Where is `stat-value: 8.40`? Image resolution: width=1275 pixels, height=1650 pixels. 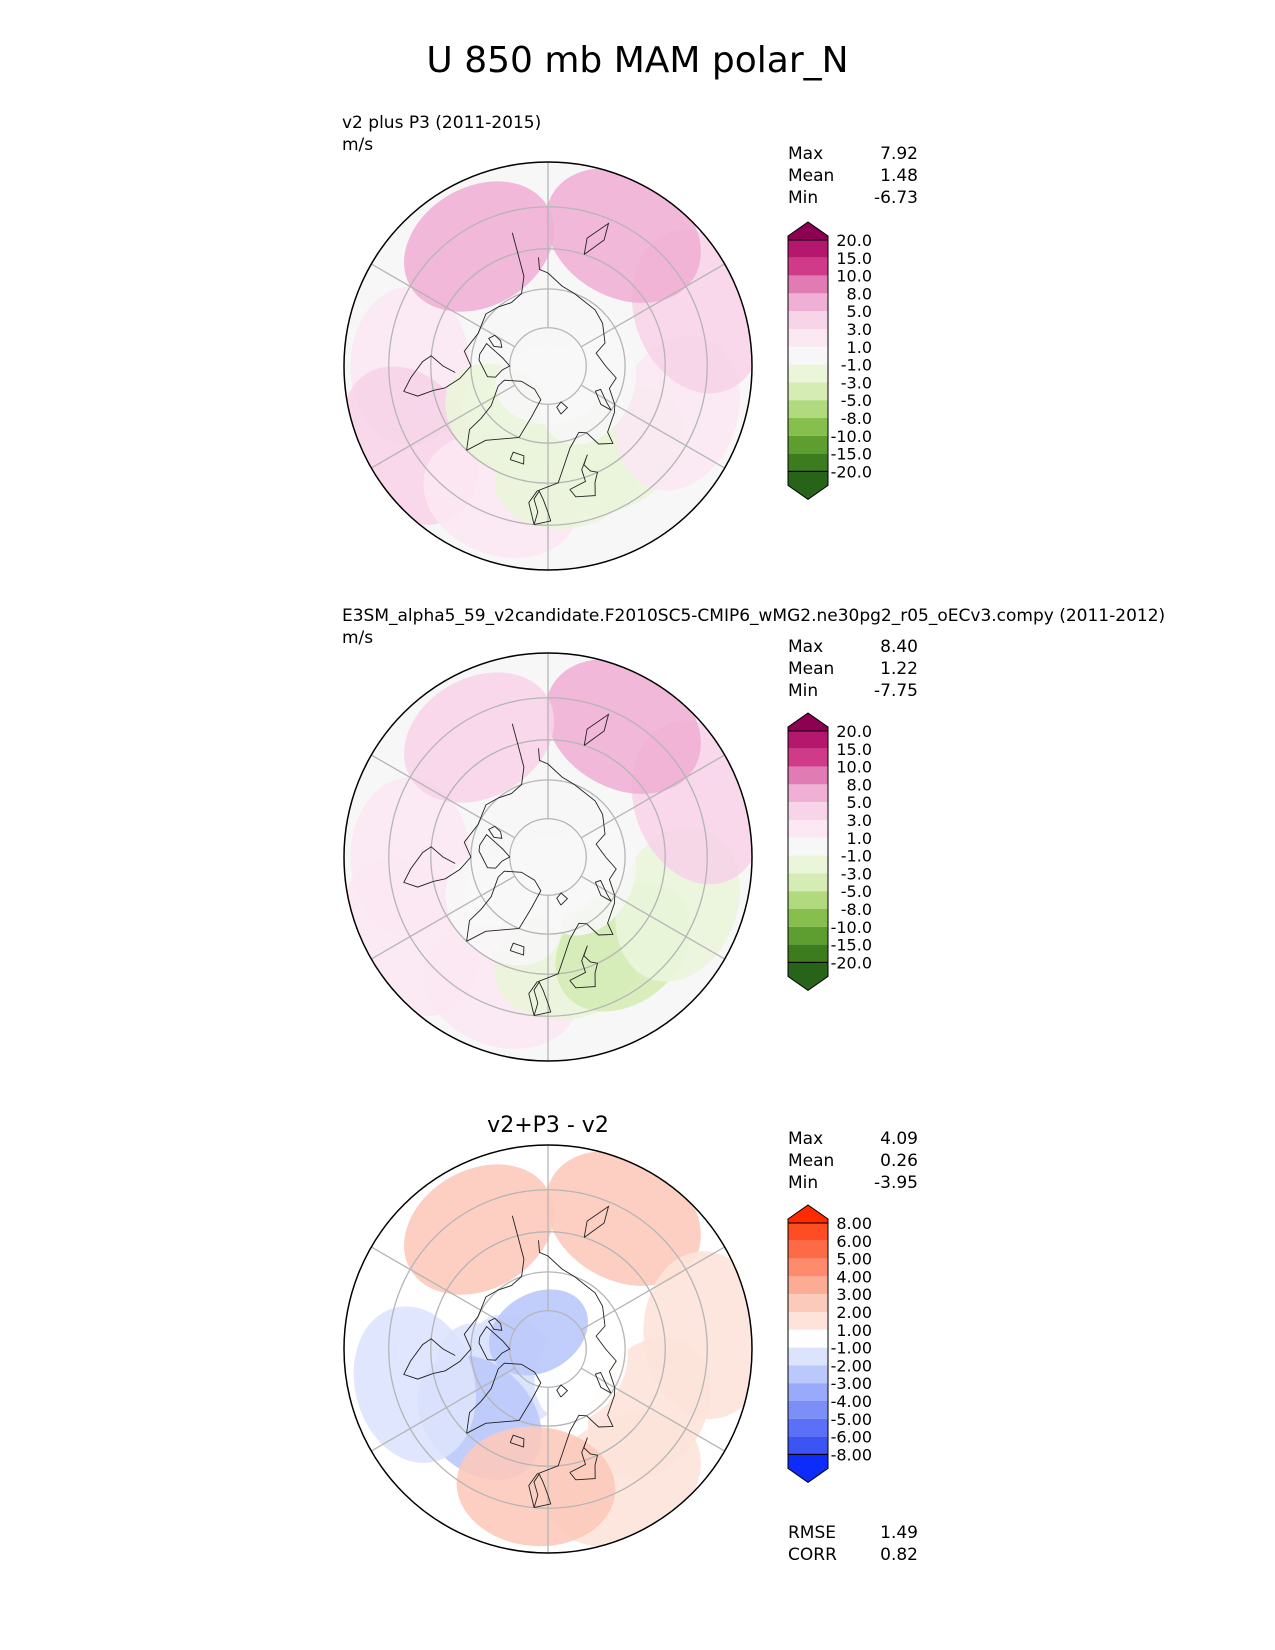 stat-value: 8.40 is located at coordinates (899, 647).